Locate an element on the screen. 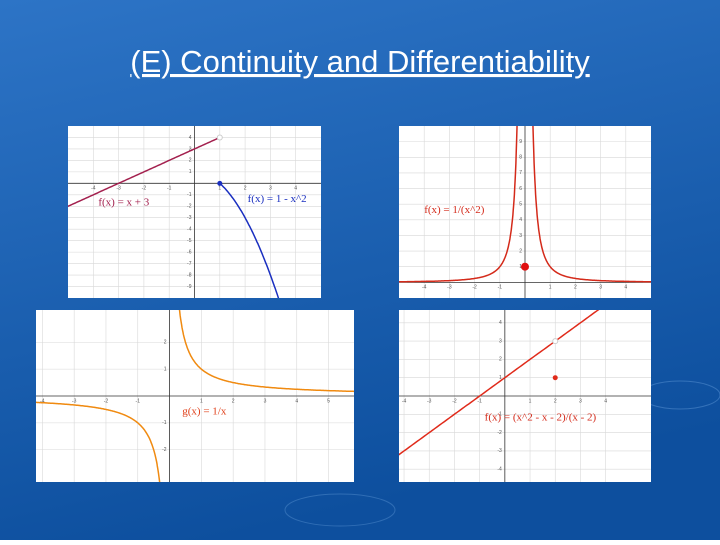  slide-title: (E) Continuity and Differentiability is located at coordinates (360, 61).